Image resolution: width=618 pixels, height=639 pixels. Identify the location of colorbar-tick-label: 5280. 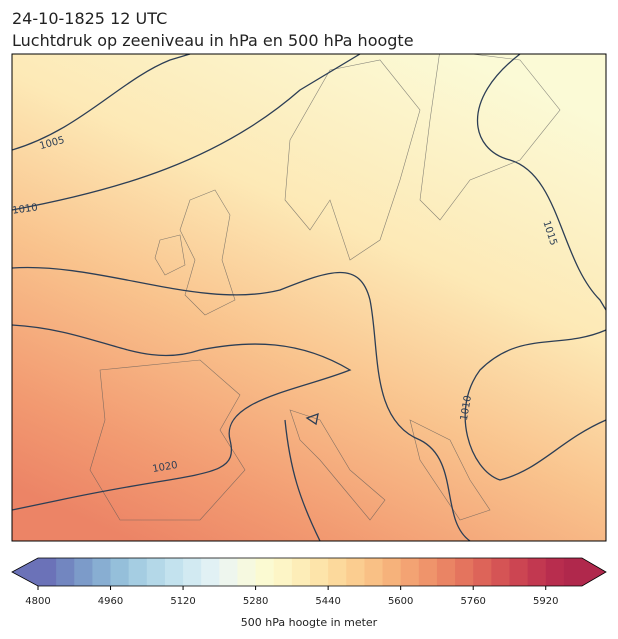
(255, 601).